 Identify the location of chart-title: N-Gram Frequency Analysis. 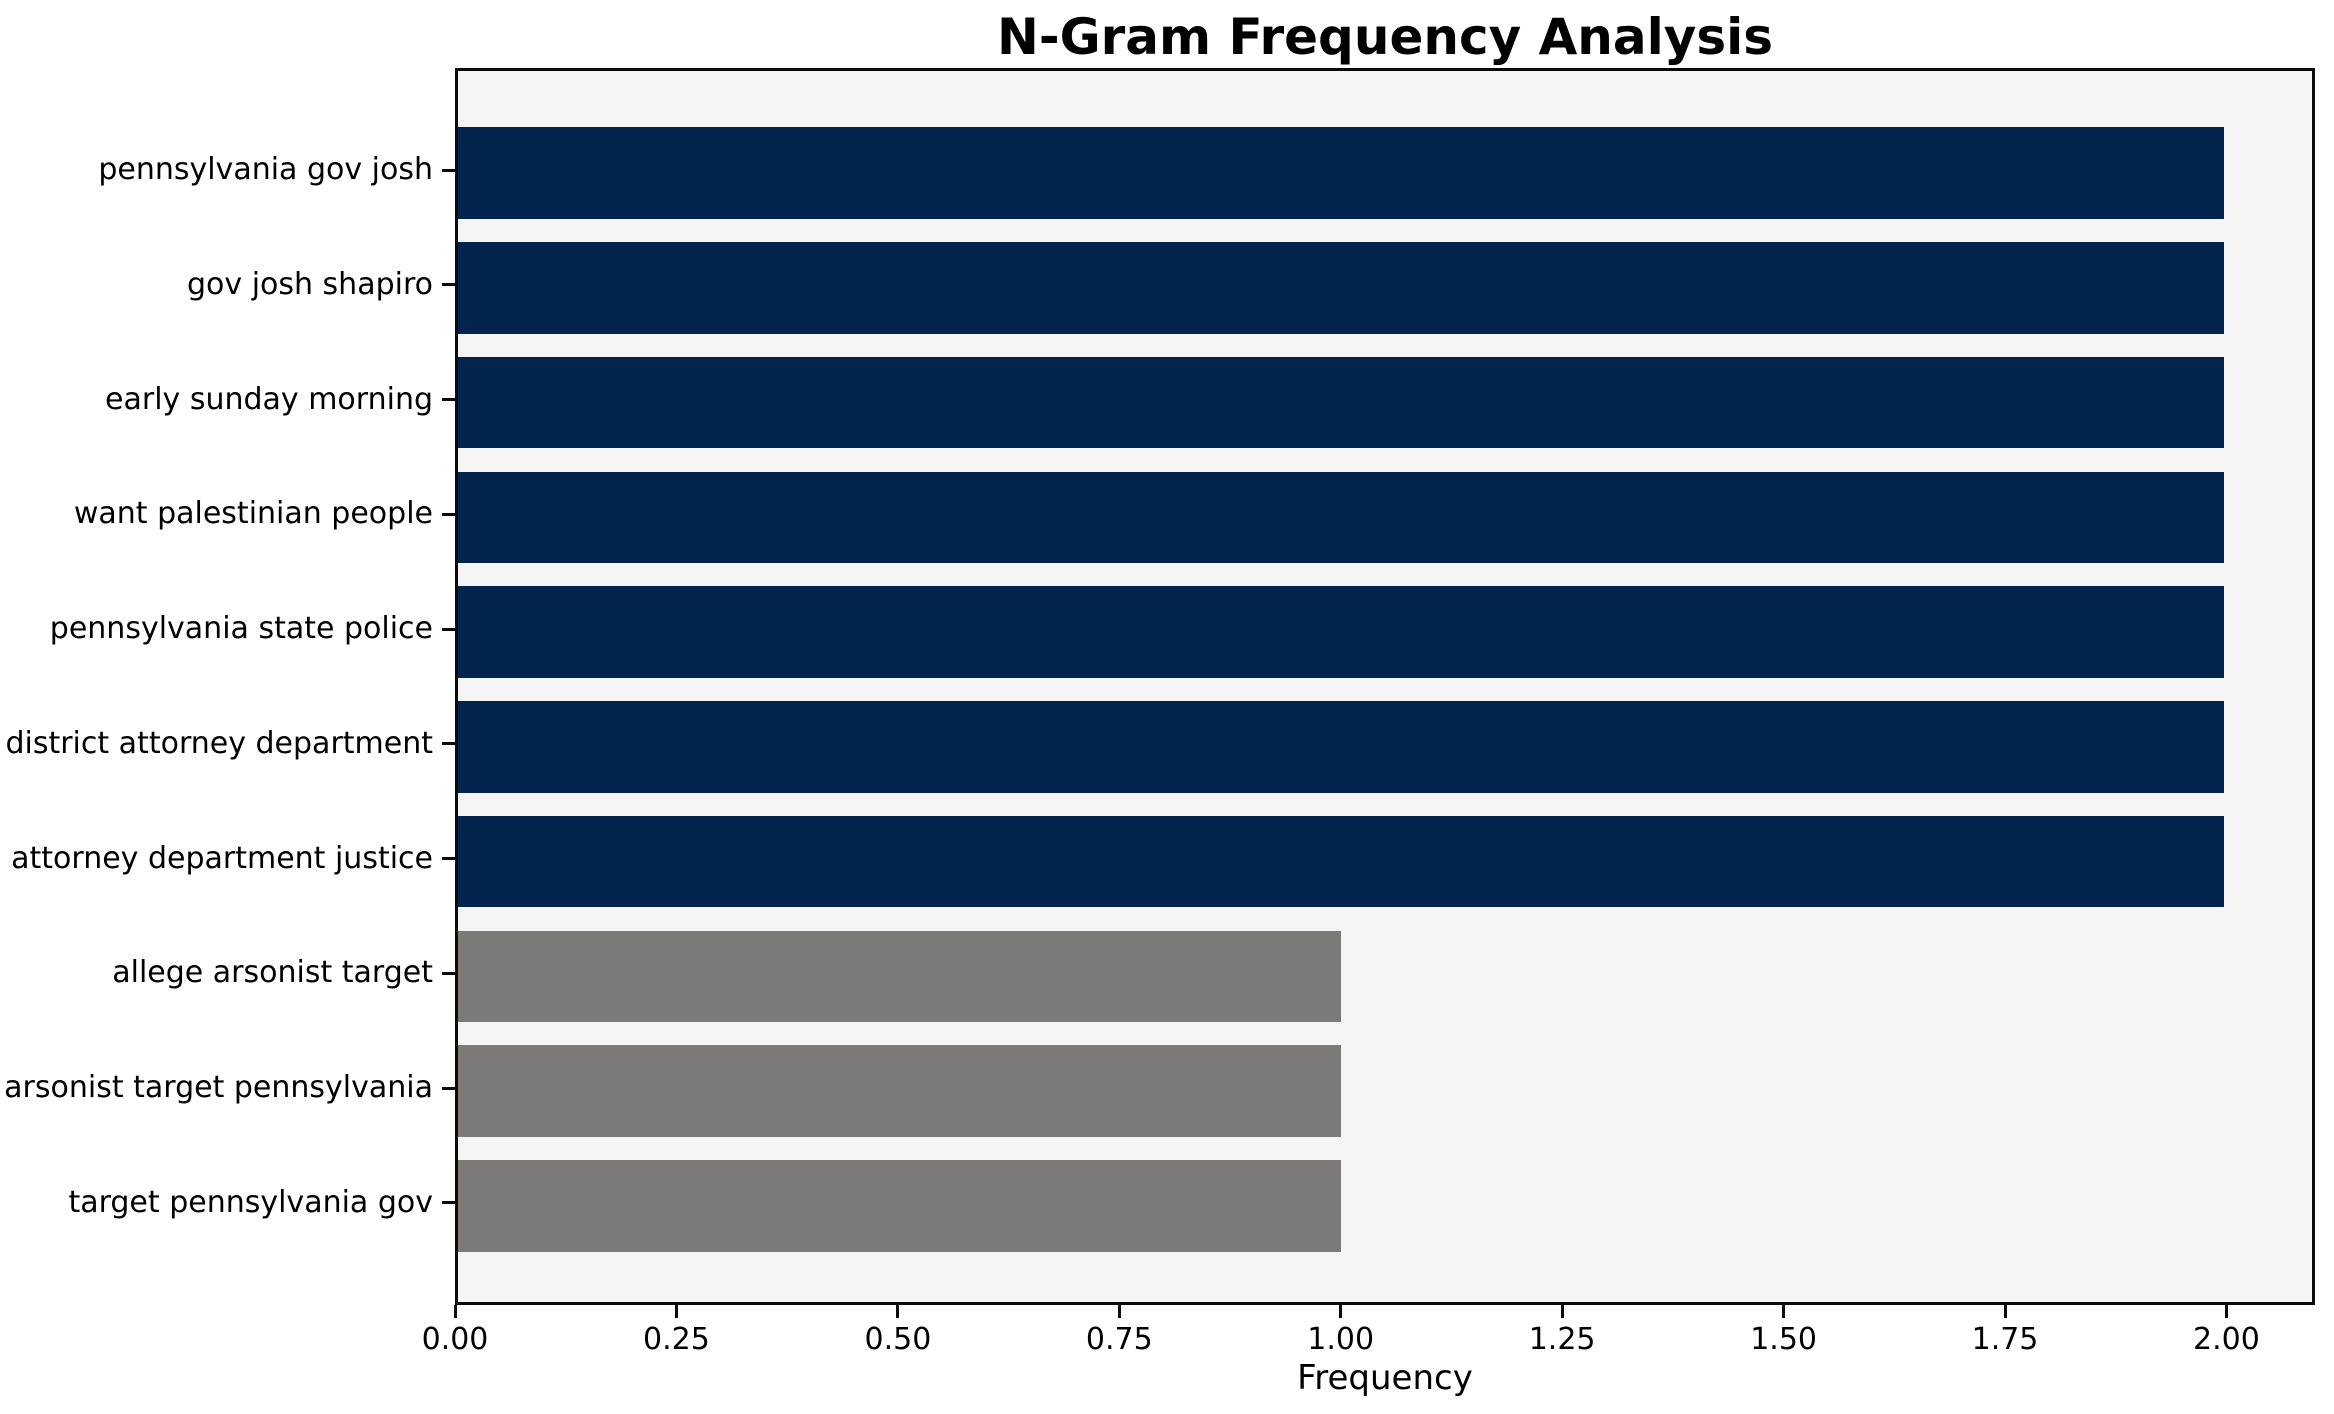
(1385, 37).